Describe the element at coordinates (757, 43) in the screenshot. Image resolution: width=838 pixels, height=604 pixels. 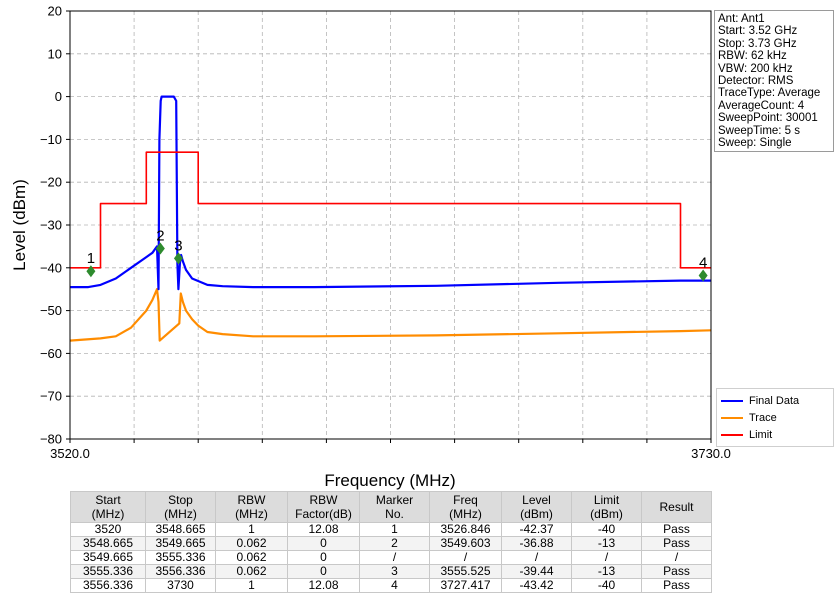
I see `info-line: Stop: 3.73 GHz` at that location.